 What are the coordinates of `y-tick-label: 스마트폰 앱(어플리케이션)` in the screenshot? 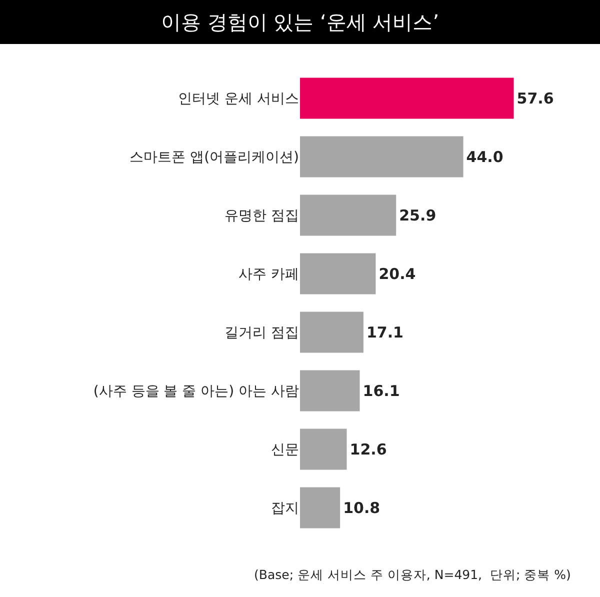 It's located at (214, 158).